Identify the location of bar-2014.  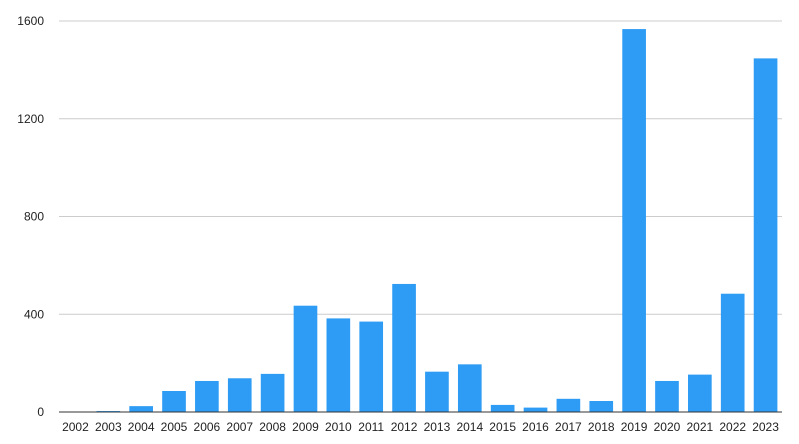
(469, 388).